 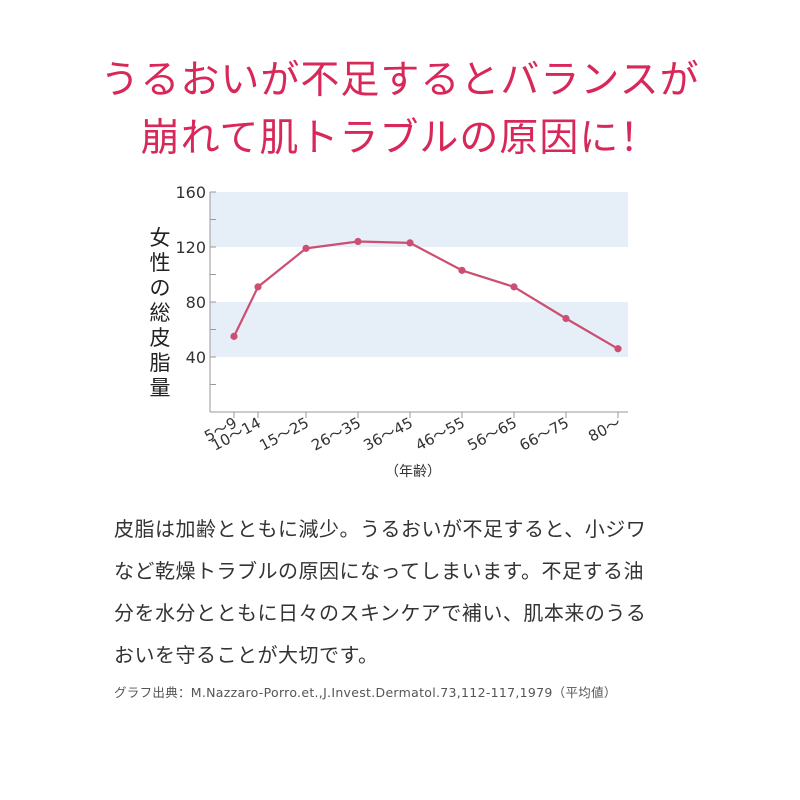 What do you see at coordinates (604, 430) in the screenshot?
I see `x-tick-label: 80〜` at bounding box center [604, 430].